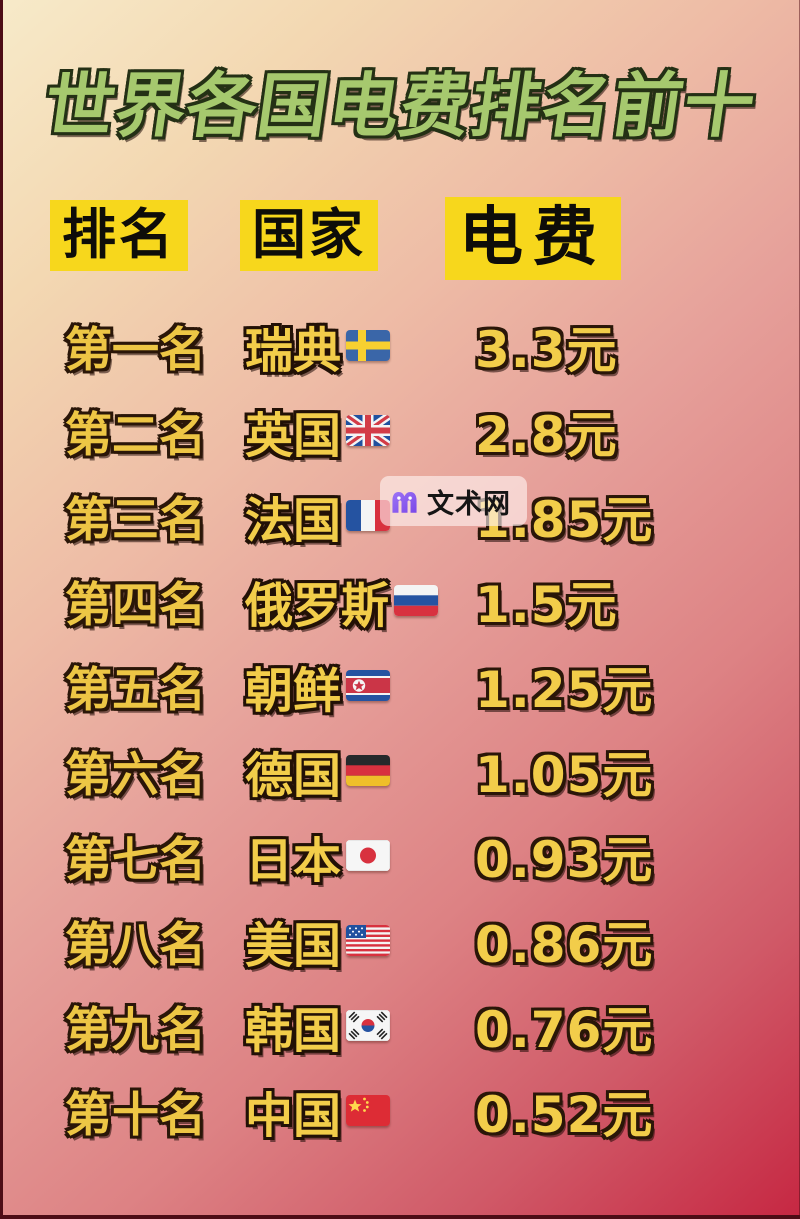 This screenshot has width=800, height=1219. What do you see at coordinates (135, 775) in the screenshot?
I see `rank-cell: 第六名` at bounding box center [135, 775].